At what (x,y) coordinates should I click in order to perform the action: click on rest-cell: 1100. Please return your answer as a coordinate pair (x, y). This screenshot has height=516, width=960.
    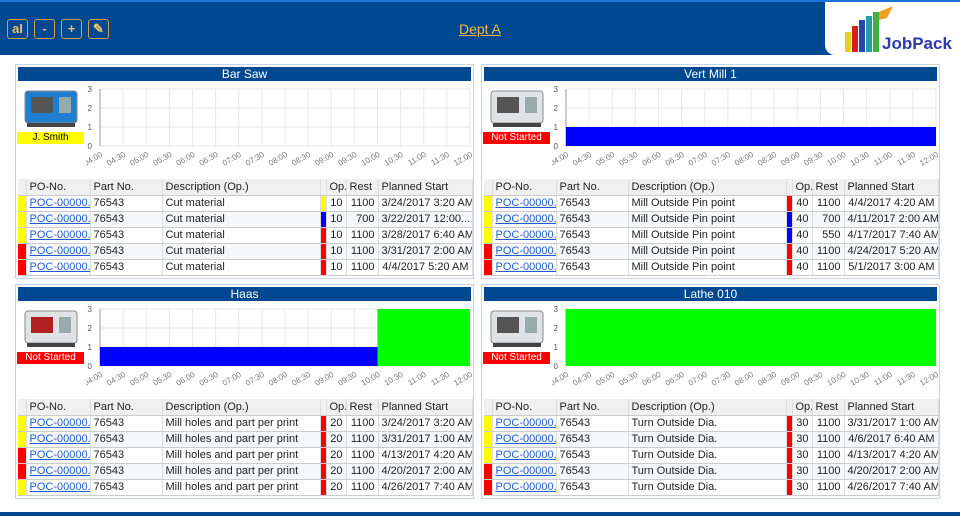
    Looking at the image, I should click on (362, 235).